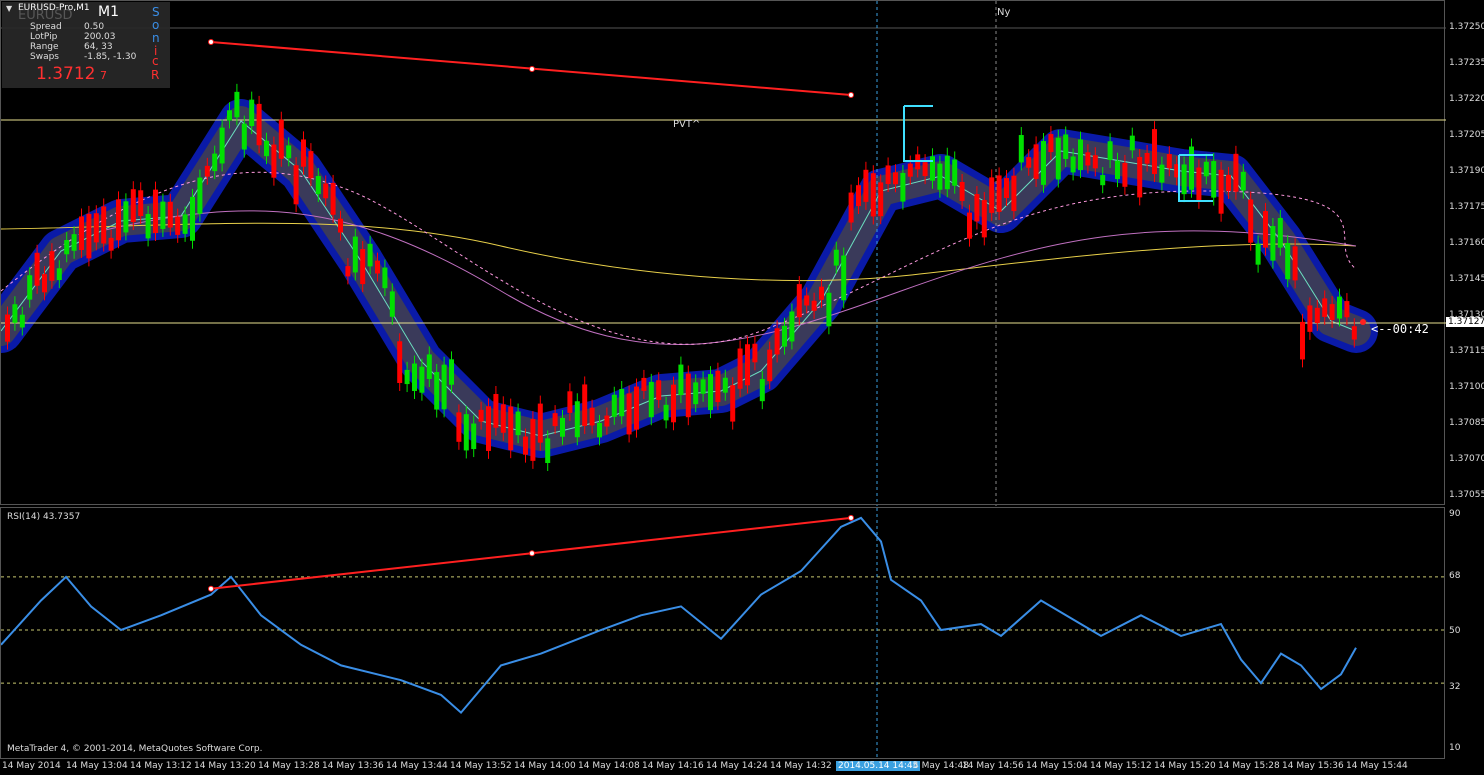 The width and height of the screenshot is (1484, 775). I want to click on sonic-letter-c: c, so click(155, 61).